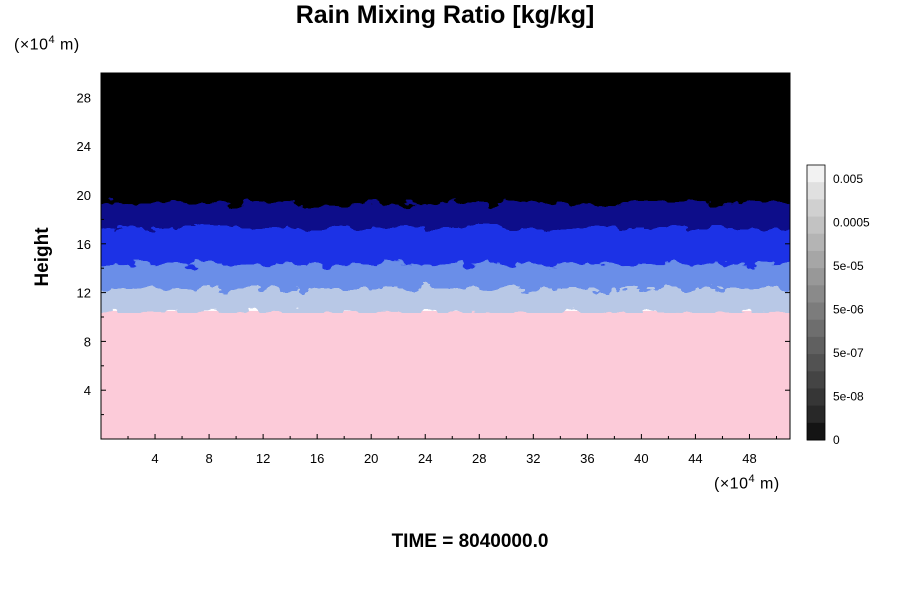 The width and height of the screenshot is (900, 600). Describe the element at coordinates (208, 458) in the screenshot. I see `x-tick-label: 8` at that location.